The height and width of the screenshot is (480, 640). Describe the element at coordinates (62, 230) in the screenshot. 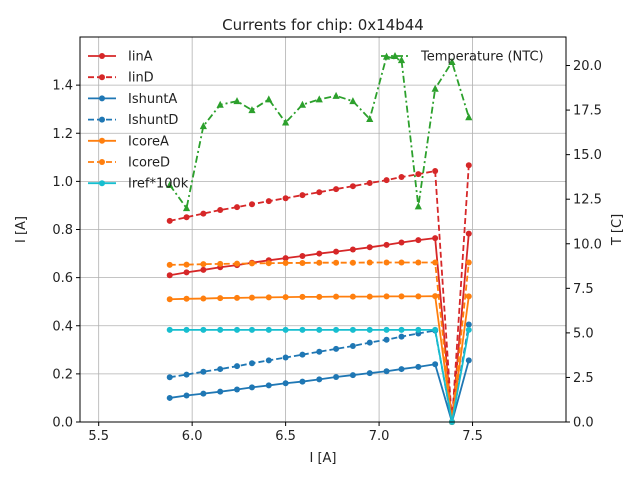

I see `y-tick-label: 0.8` at that location.